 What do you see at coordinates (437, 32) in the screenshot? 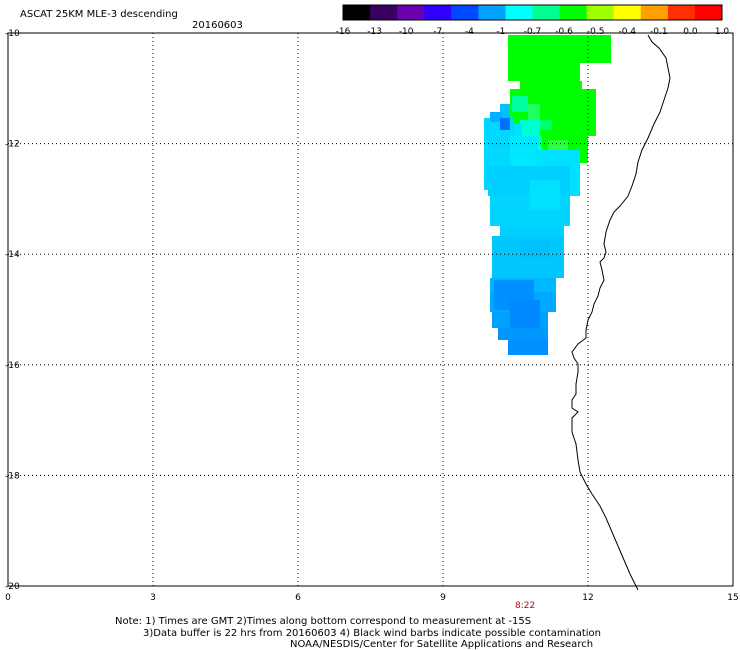
I see `colorbar-label: -7` at bounding box center [437, 32].